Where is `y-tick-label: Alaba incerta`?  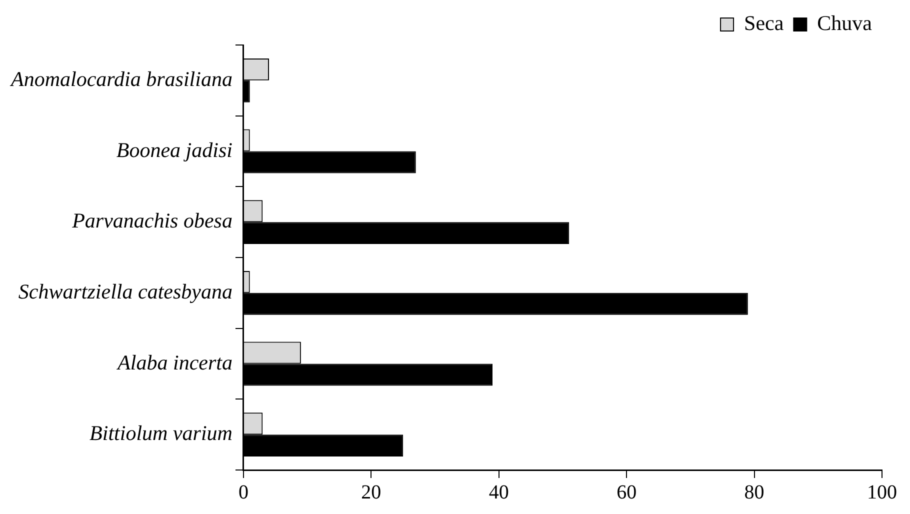
y-tick-label: Alaba incerta is located at coordinates (174, 362).